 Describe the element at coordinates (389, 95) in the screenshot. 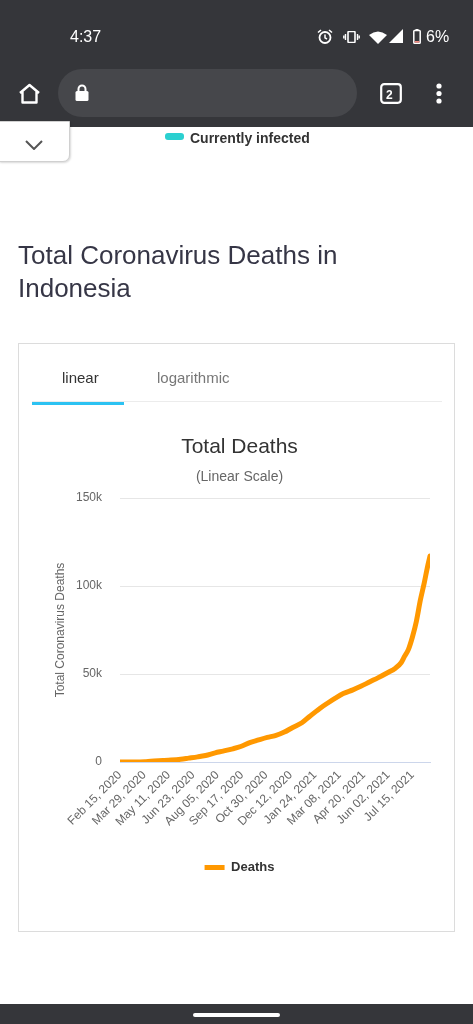

I see `text: 2` at that location.